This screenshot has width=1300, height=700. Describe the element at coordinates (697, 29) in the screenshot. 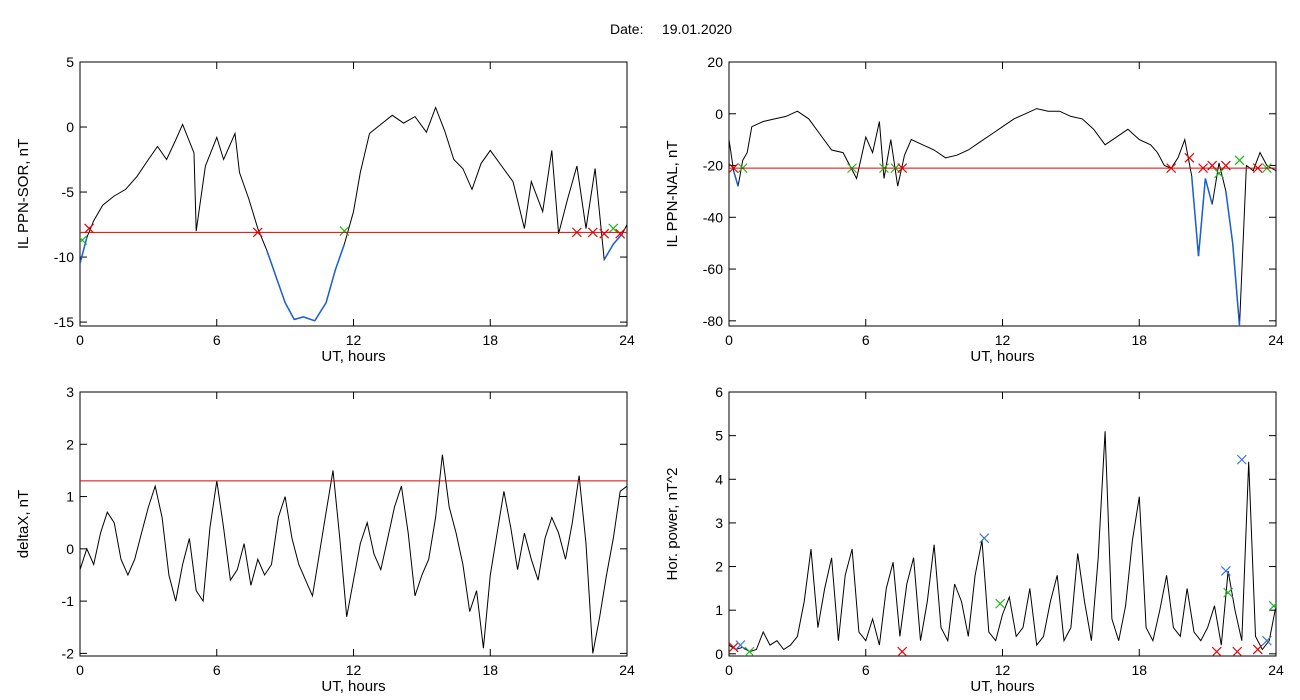

I see `date-value: 19.01.2020` at that location.